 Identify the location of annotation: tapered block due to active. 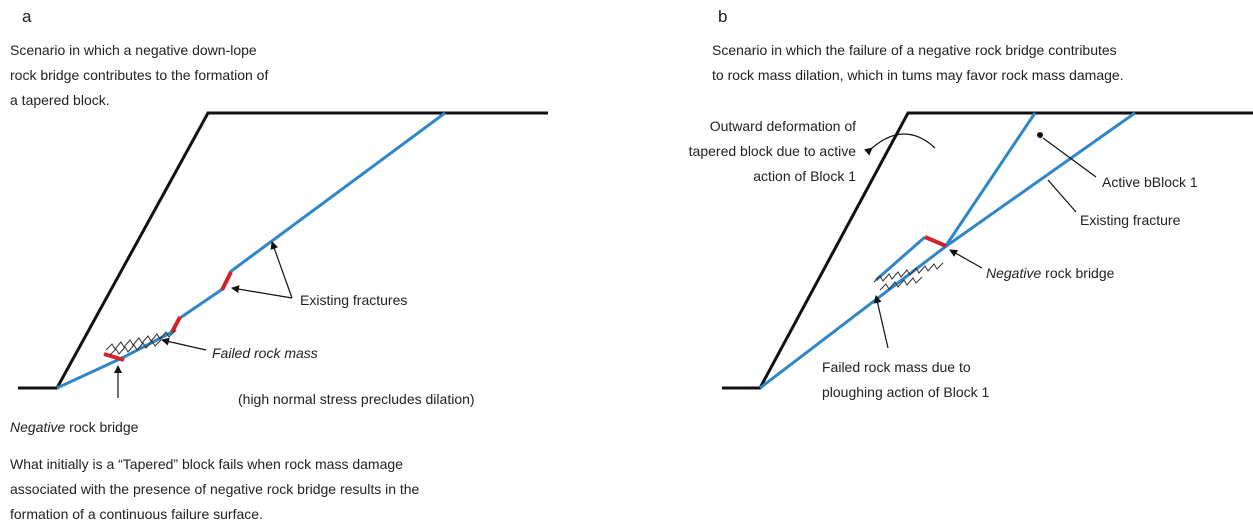
(773, 151).